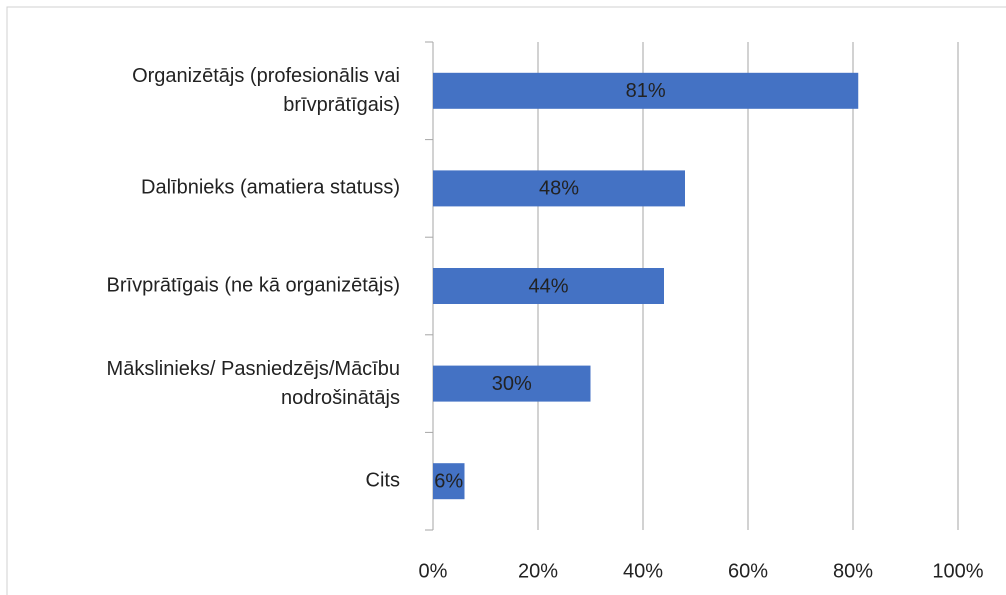  I want to click on x-tick-label: 0%, so click(433, 571).